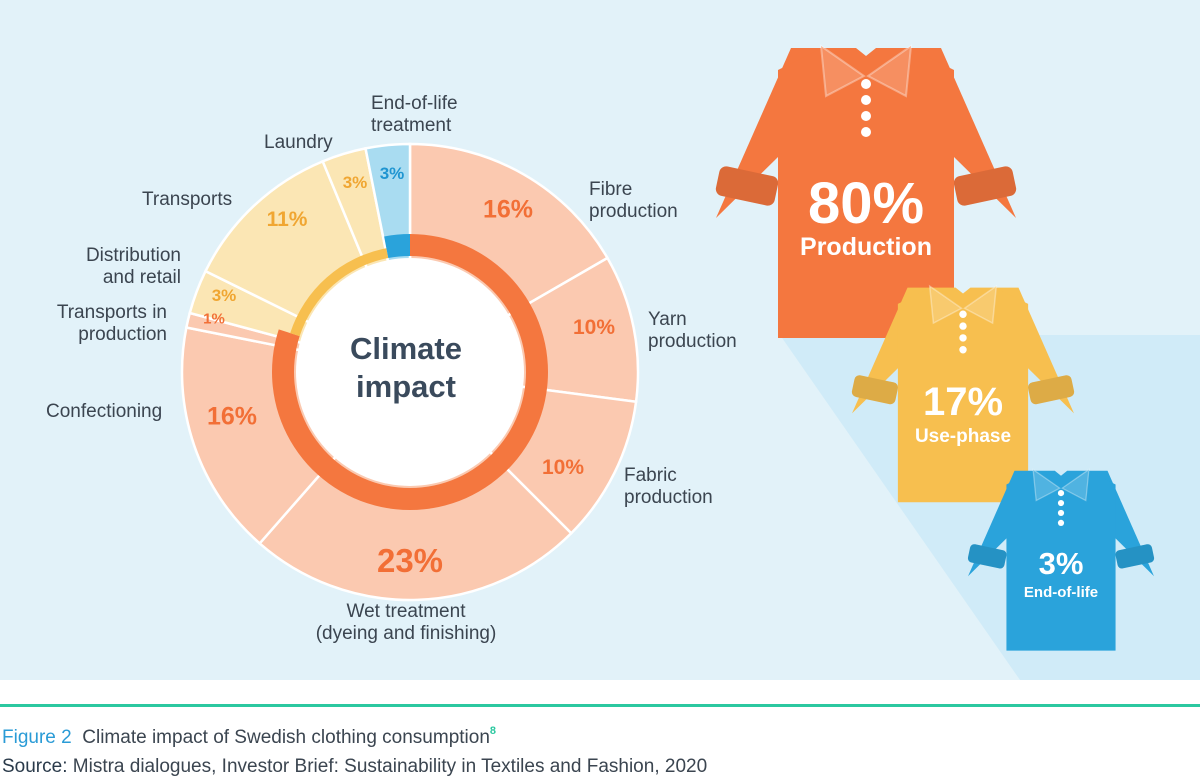 This screenshot has width=1200, height=782. I want to click on label-distribution-and-retail: Distribution and retail, so click(133, 266).